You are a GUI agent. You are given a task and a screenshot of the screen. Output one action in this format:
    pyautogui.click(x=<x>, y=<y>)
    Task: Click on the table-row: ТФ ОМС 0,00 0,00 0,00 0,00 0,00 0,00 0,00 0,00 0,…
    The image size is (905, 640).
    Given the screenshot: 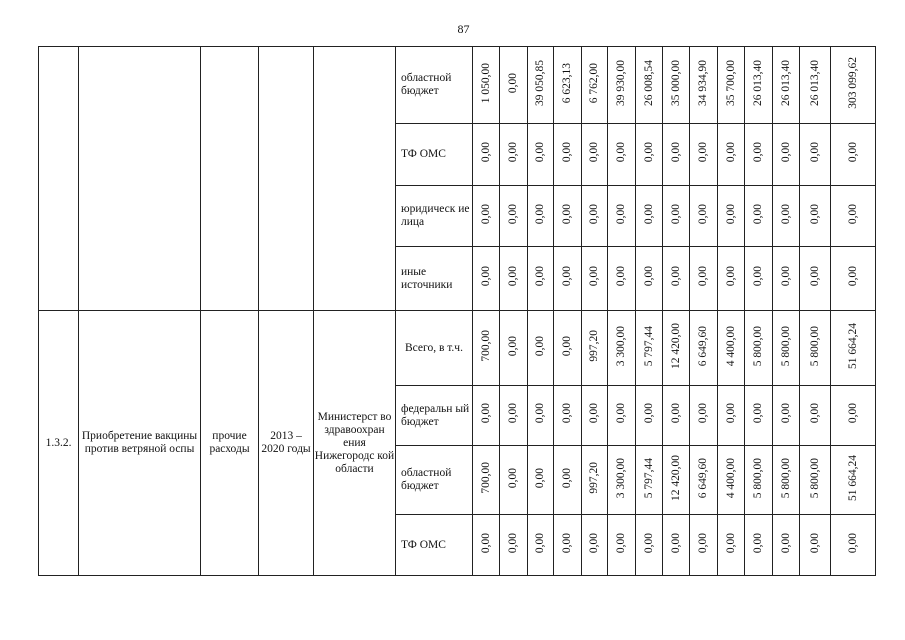 What is the action you would take?
    pyautogui.click(x=457, y=154)
    